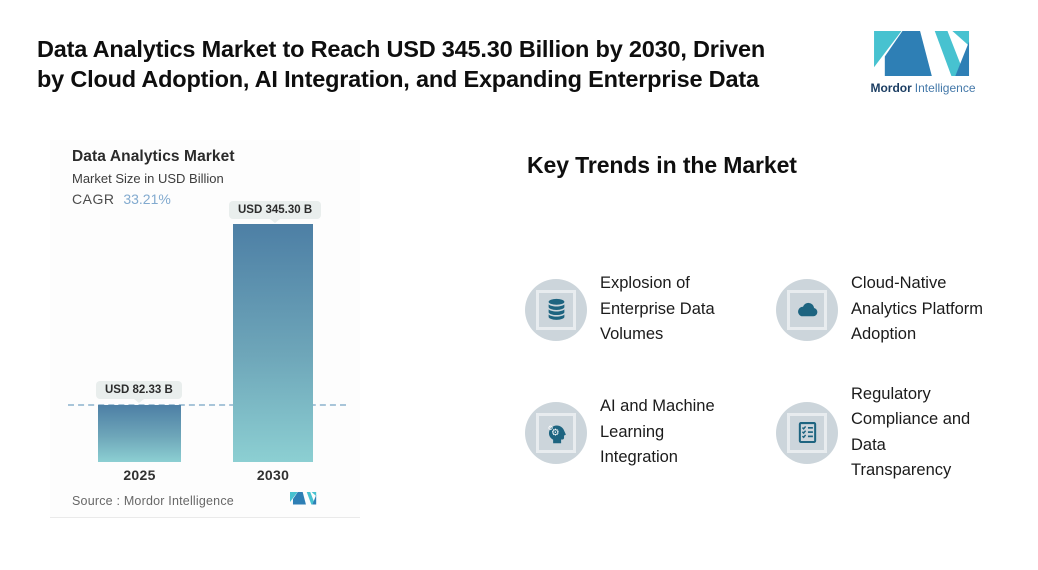 The image size is (1038, 570). What do you see at coordinates (275, 212) in the screenshot?
I see `value-badge-2030: USD 345.30 B` at bounding box center [275, 212].